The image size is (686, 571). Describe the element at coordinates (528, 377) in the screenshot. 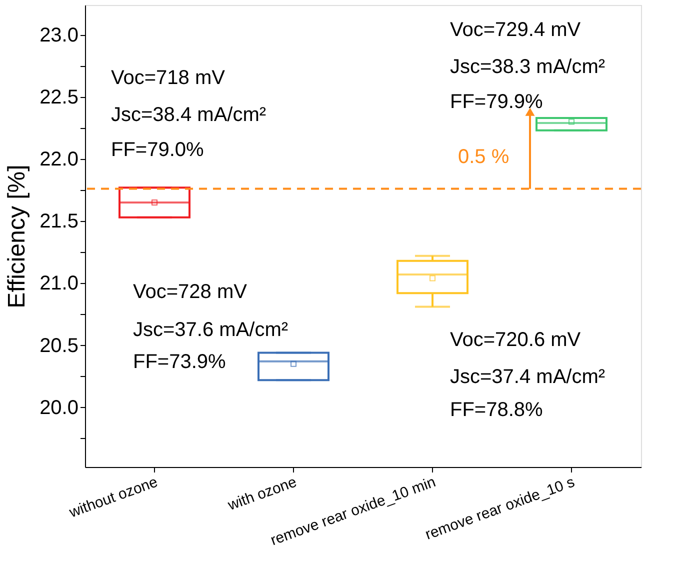

I see `annotation: Jsc=37.4 mA/cm²` at that location.